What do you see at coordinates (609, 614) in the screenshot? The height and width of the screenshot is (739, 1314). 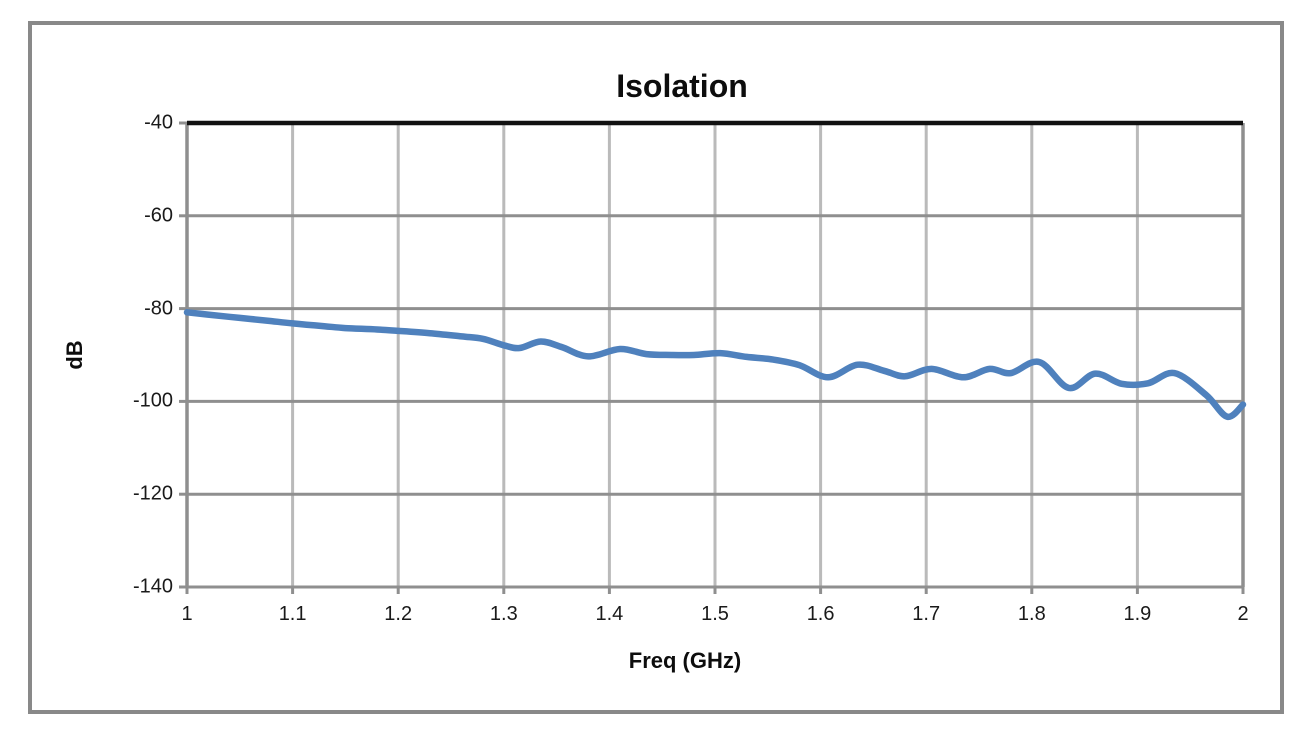 I see `x-tick-label: 1.4` at bounding box center [609, 614].